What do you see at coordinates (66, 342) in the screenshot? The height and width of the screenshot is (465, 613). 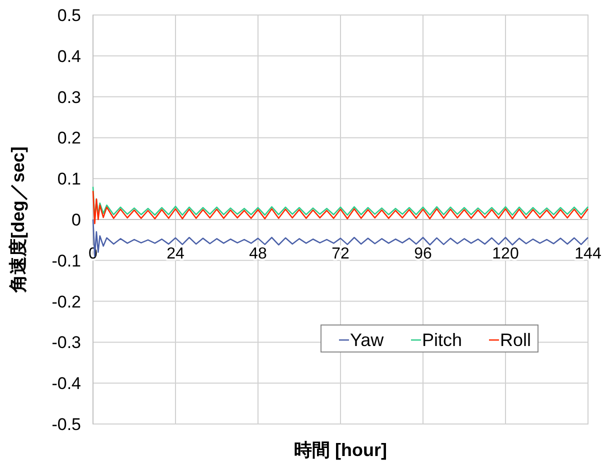 I see `y-tick-label: -0.3` at bounding box center [66, 342].